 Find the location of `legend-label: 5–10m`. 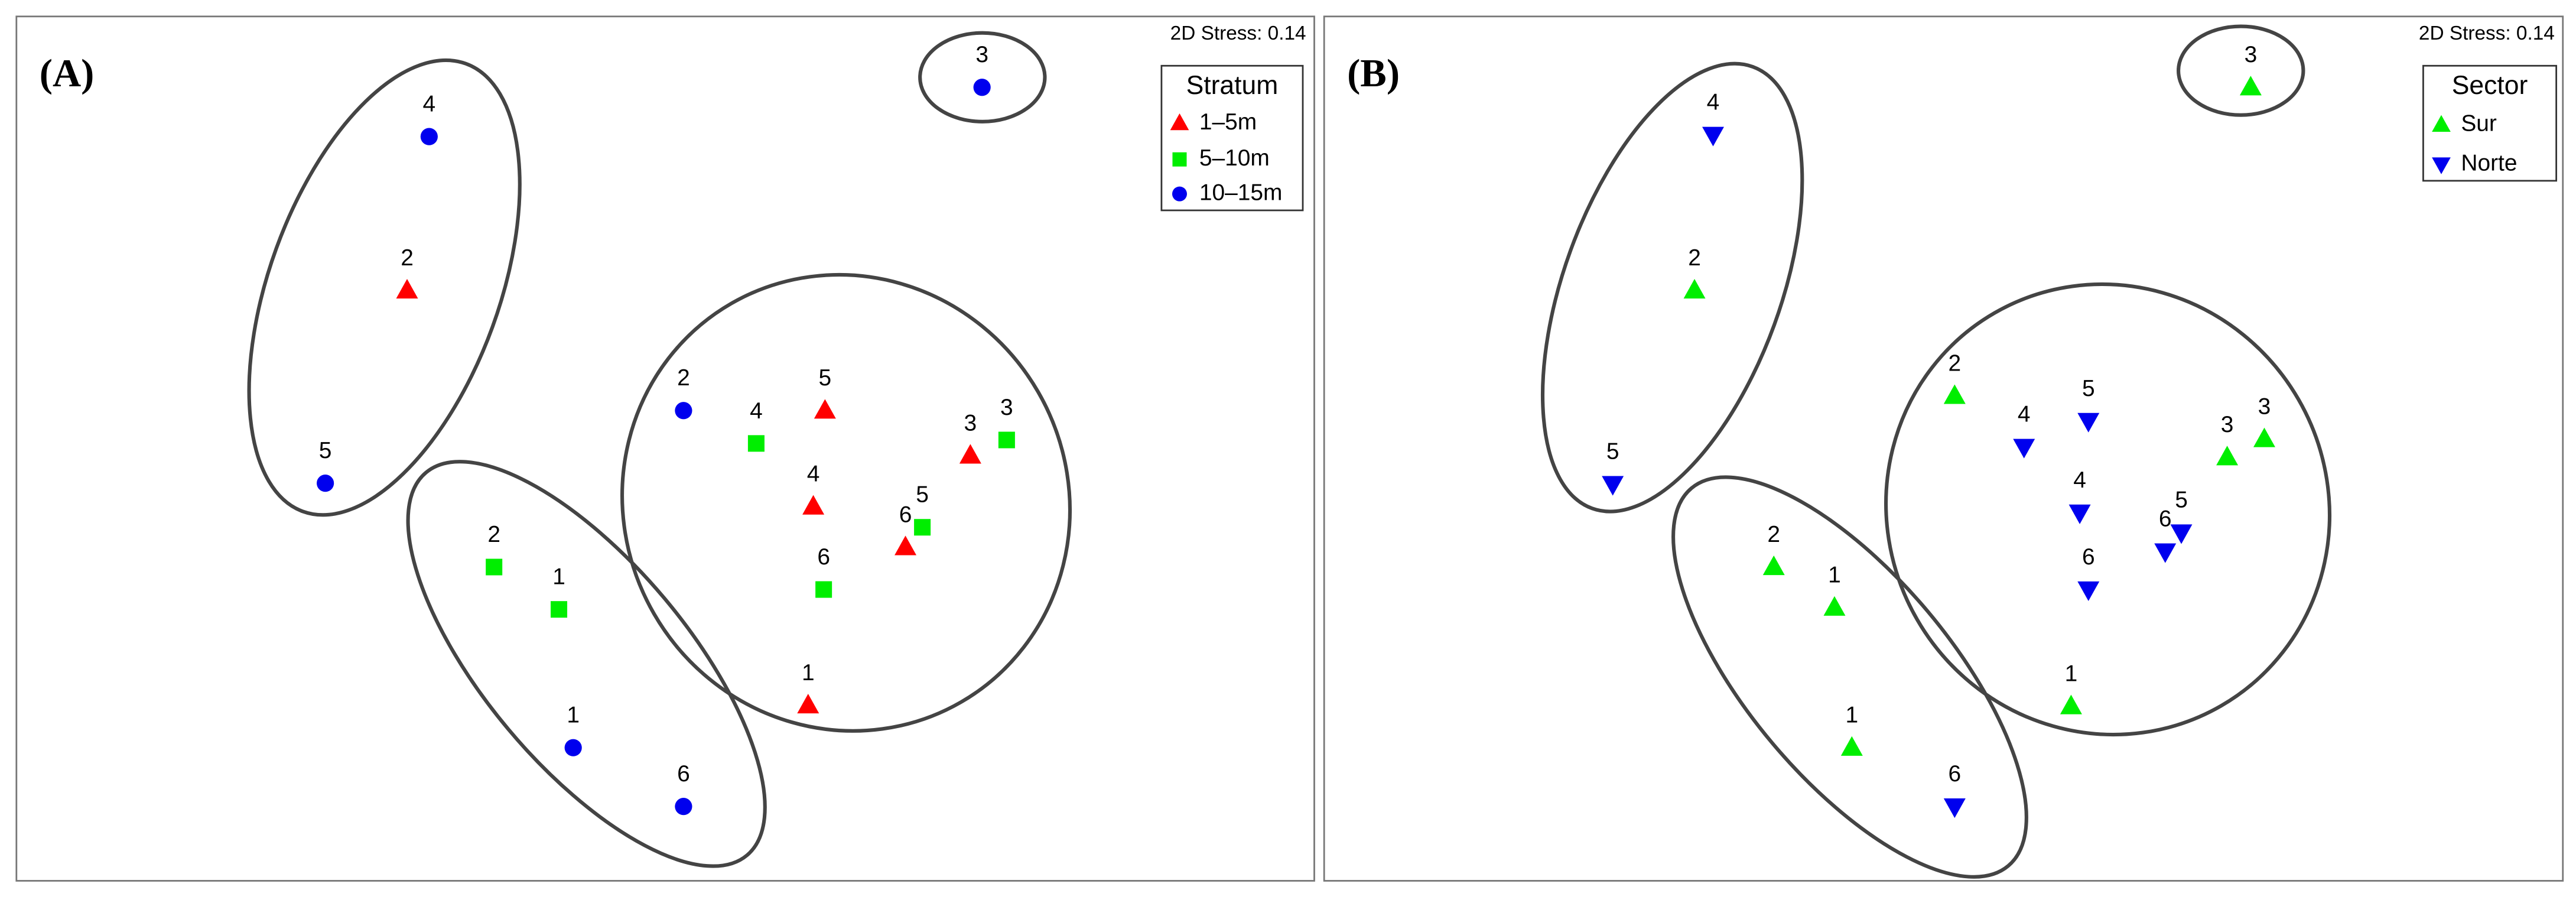

legend-label: 5–10m is located at coordinates (1234, 158).